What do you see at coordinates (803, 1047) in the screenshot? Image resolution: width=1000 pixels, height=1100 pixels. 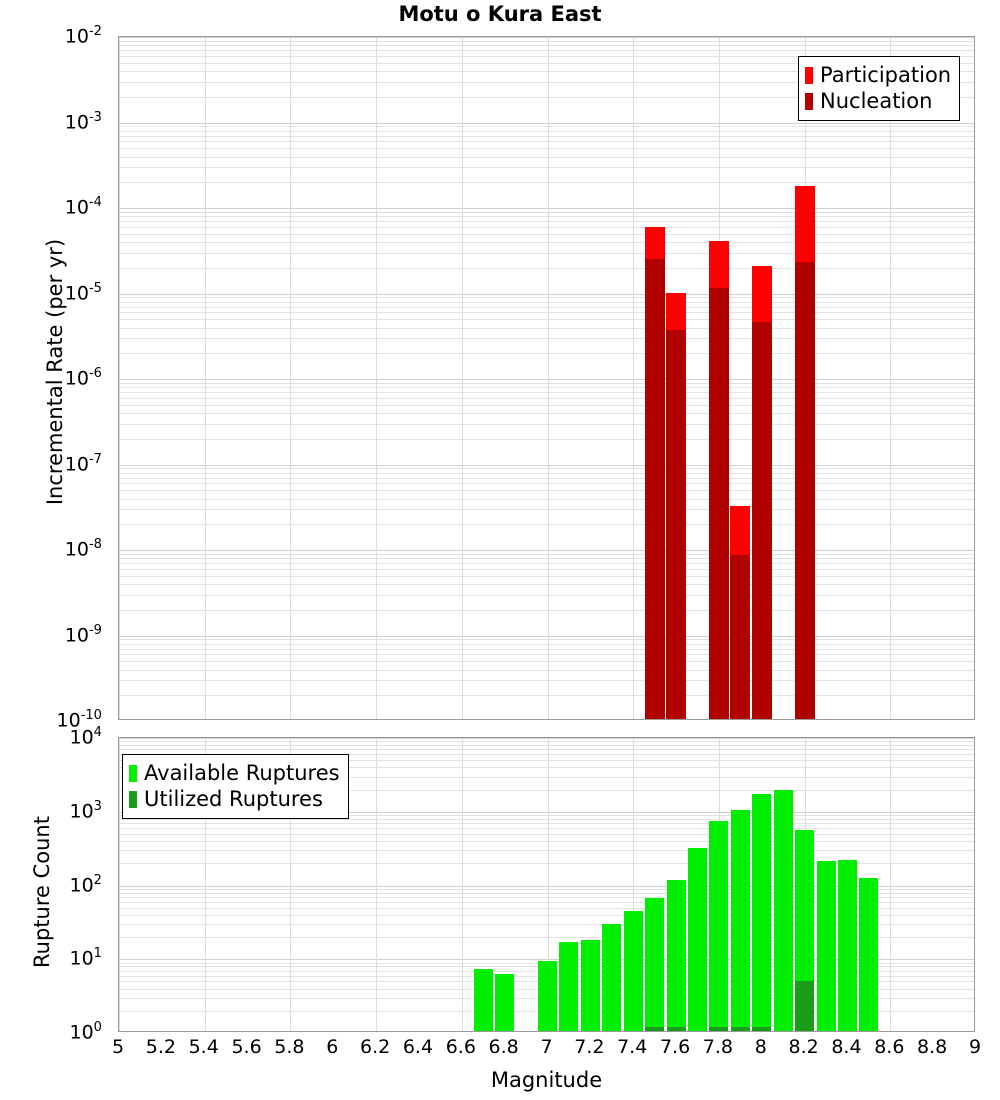 I see `x-tick-label: 8.2` at bounding box center [803, 1047].